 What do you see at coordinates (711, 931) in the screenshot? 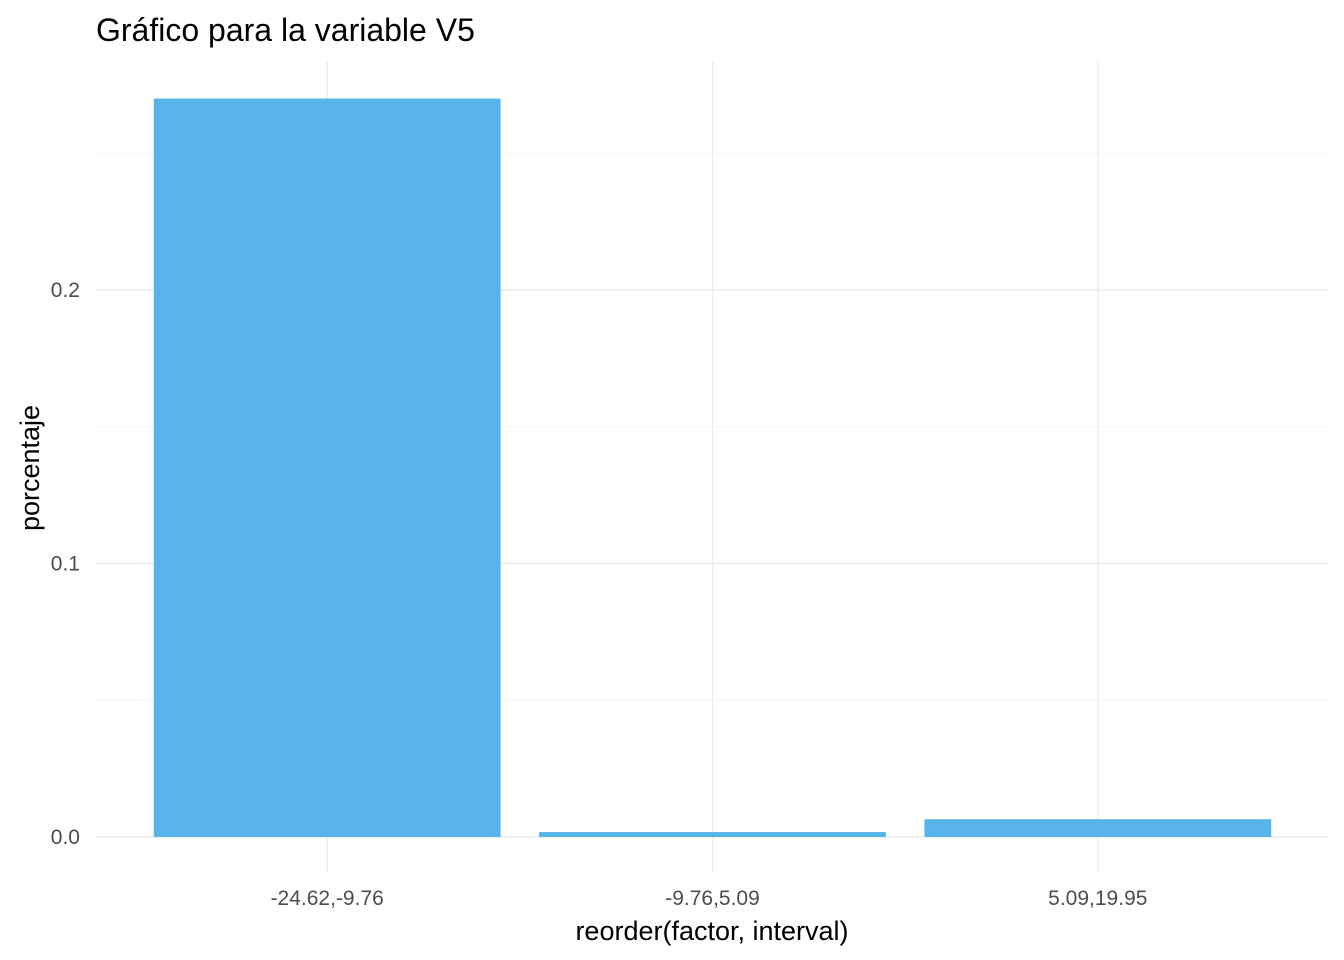
I see `x-axis-title: reorder(factor, interval)` at bounding box center [711, 931].